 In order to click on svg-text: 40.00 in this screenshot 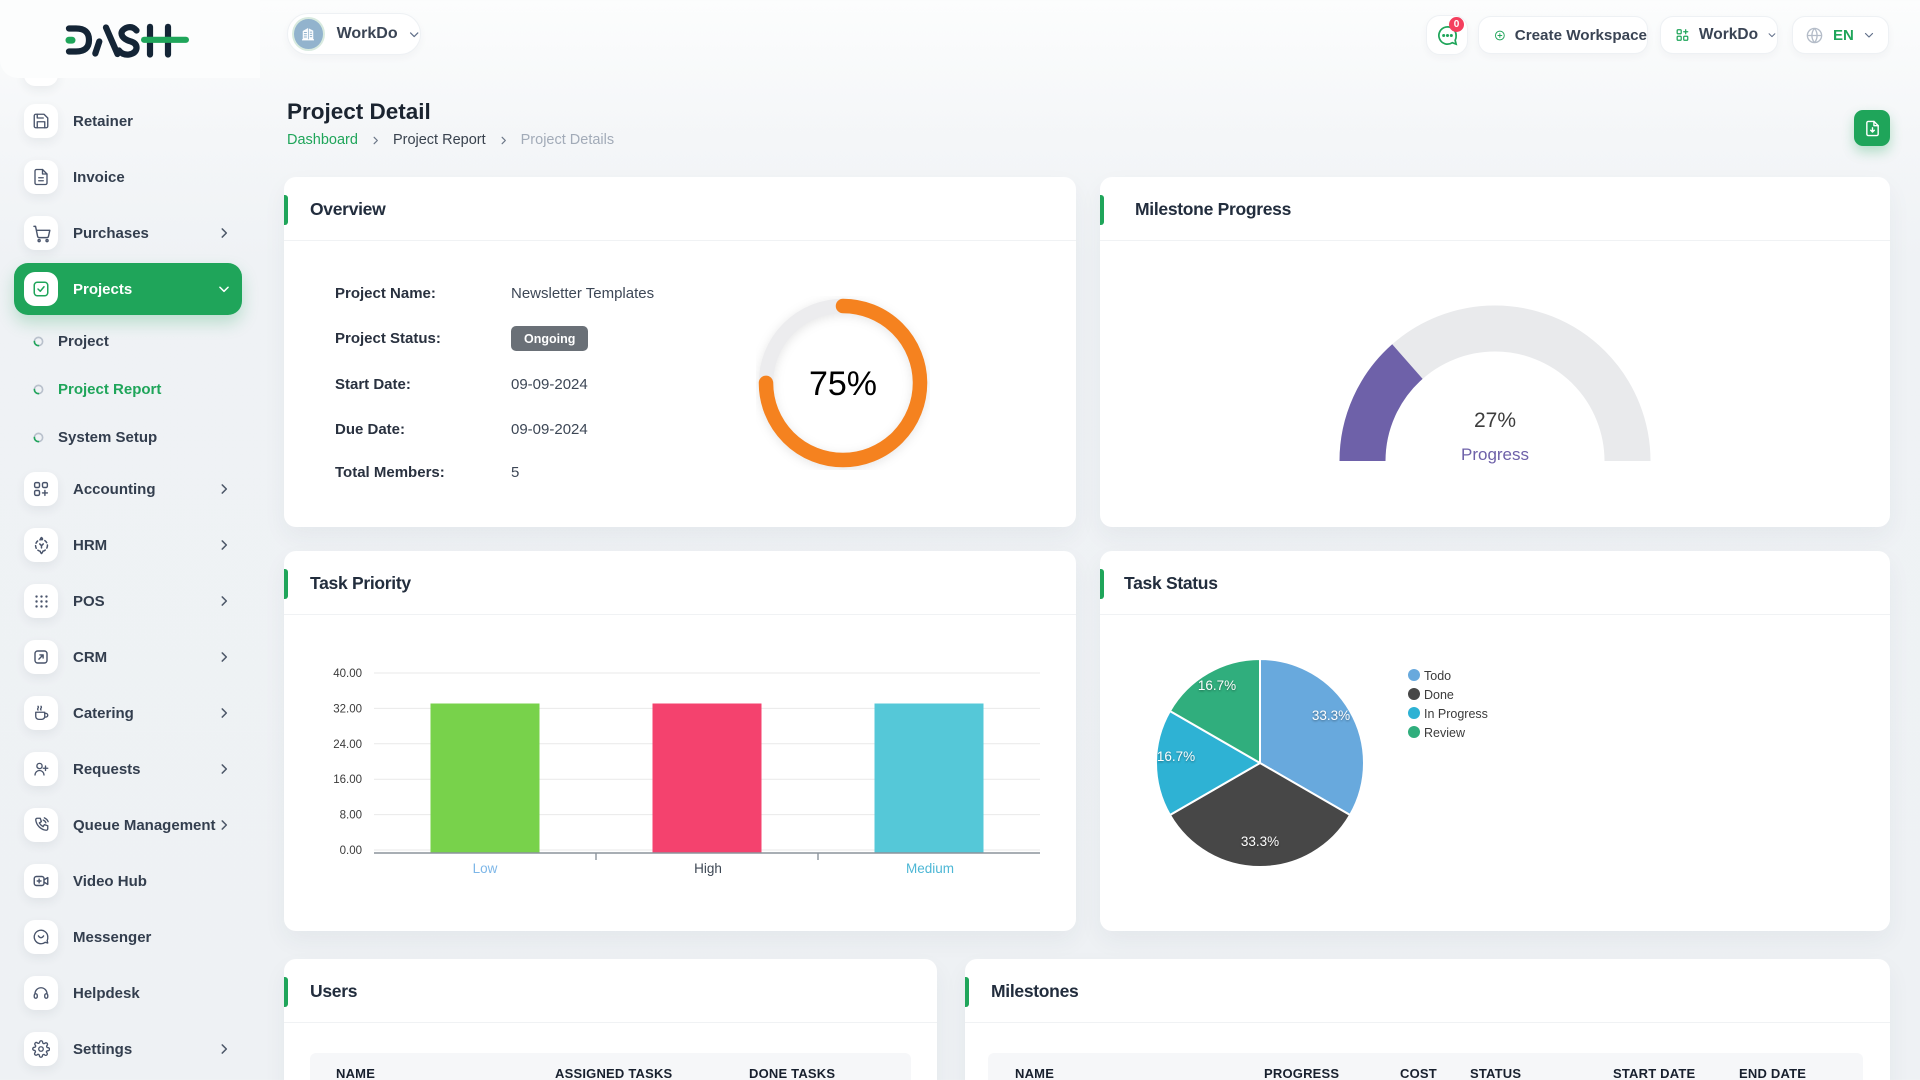, I will do `click(347, 674)`.